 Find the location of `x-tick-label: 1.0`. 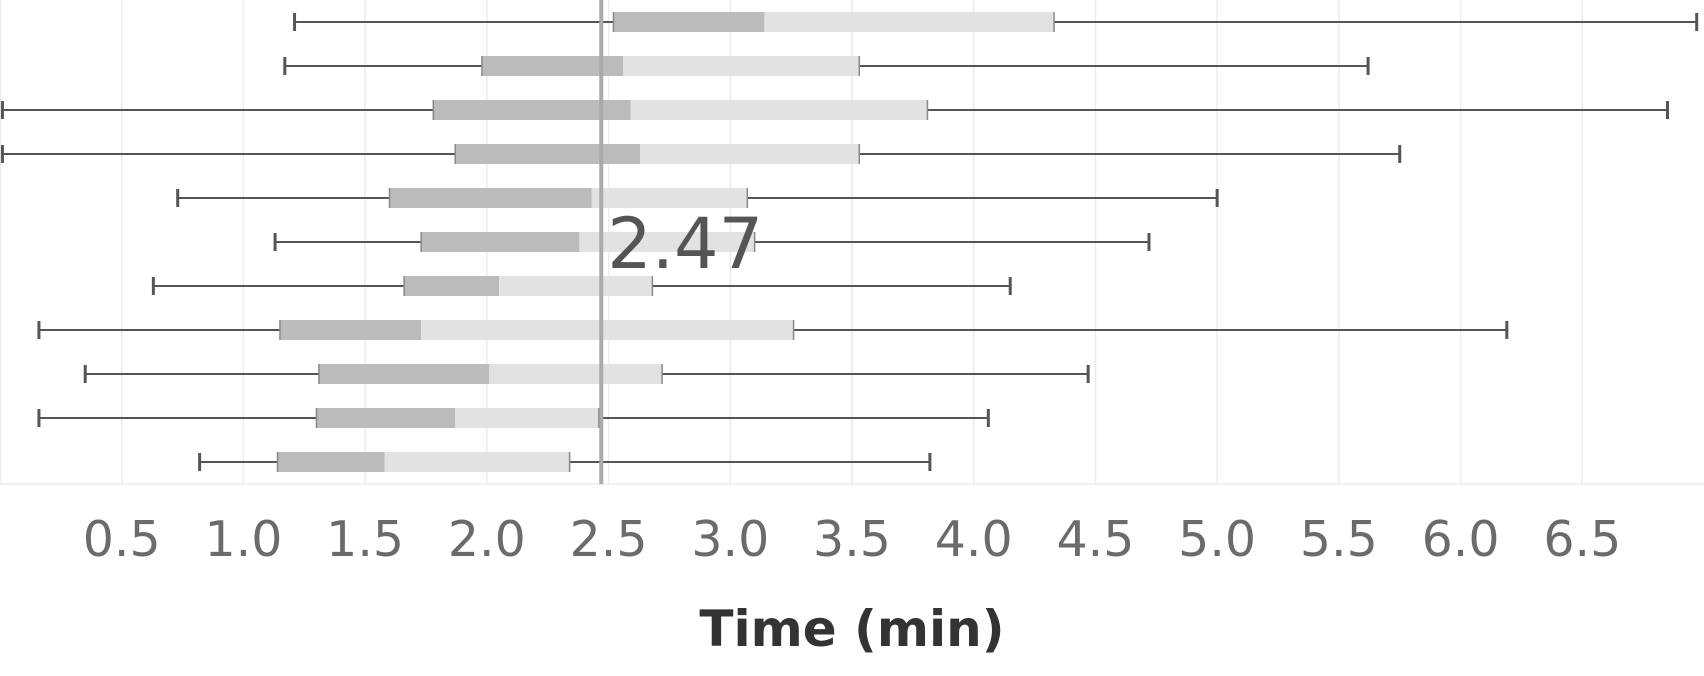

x-tick-label: 1.0 is located at coordinates (243, 539).